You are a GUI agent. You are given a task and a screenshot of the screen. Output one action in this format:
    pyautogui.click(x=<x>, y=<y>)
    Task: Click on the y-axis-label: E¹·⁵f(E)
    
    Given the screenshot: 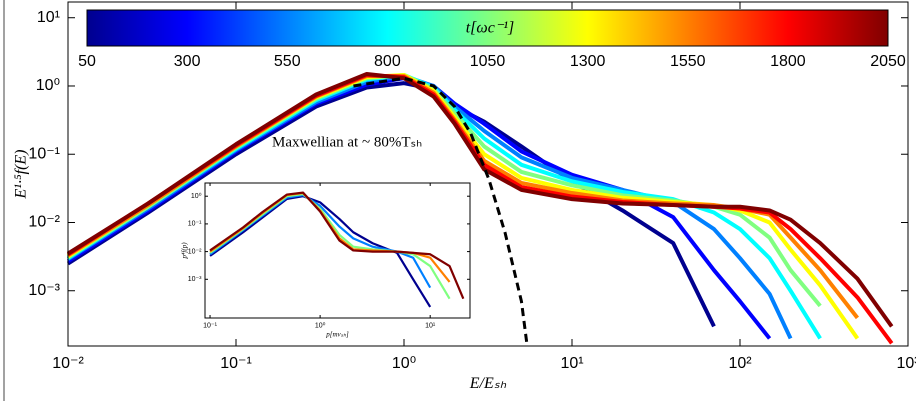 What is the action you would take?
    pyautogui.click(x=20, y=174)
    